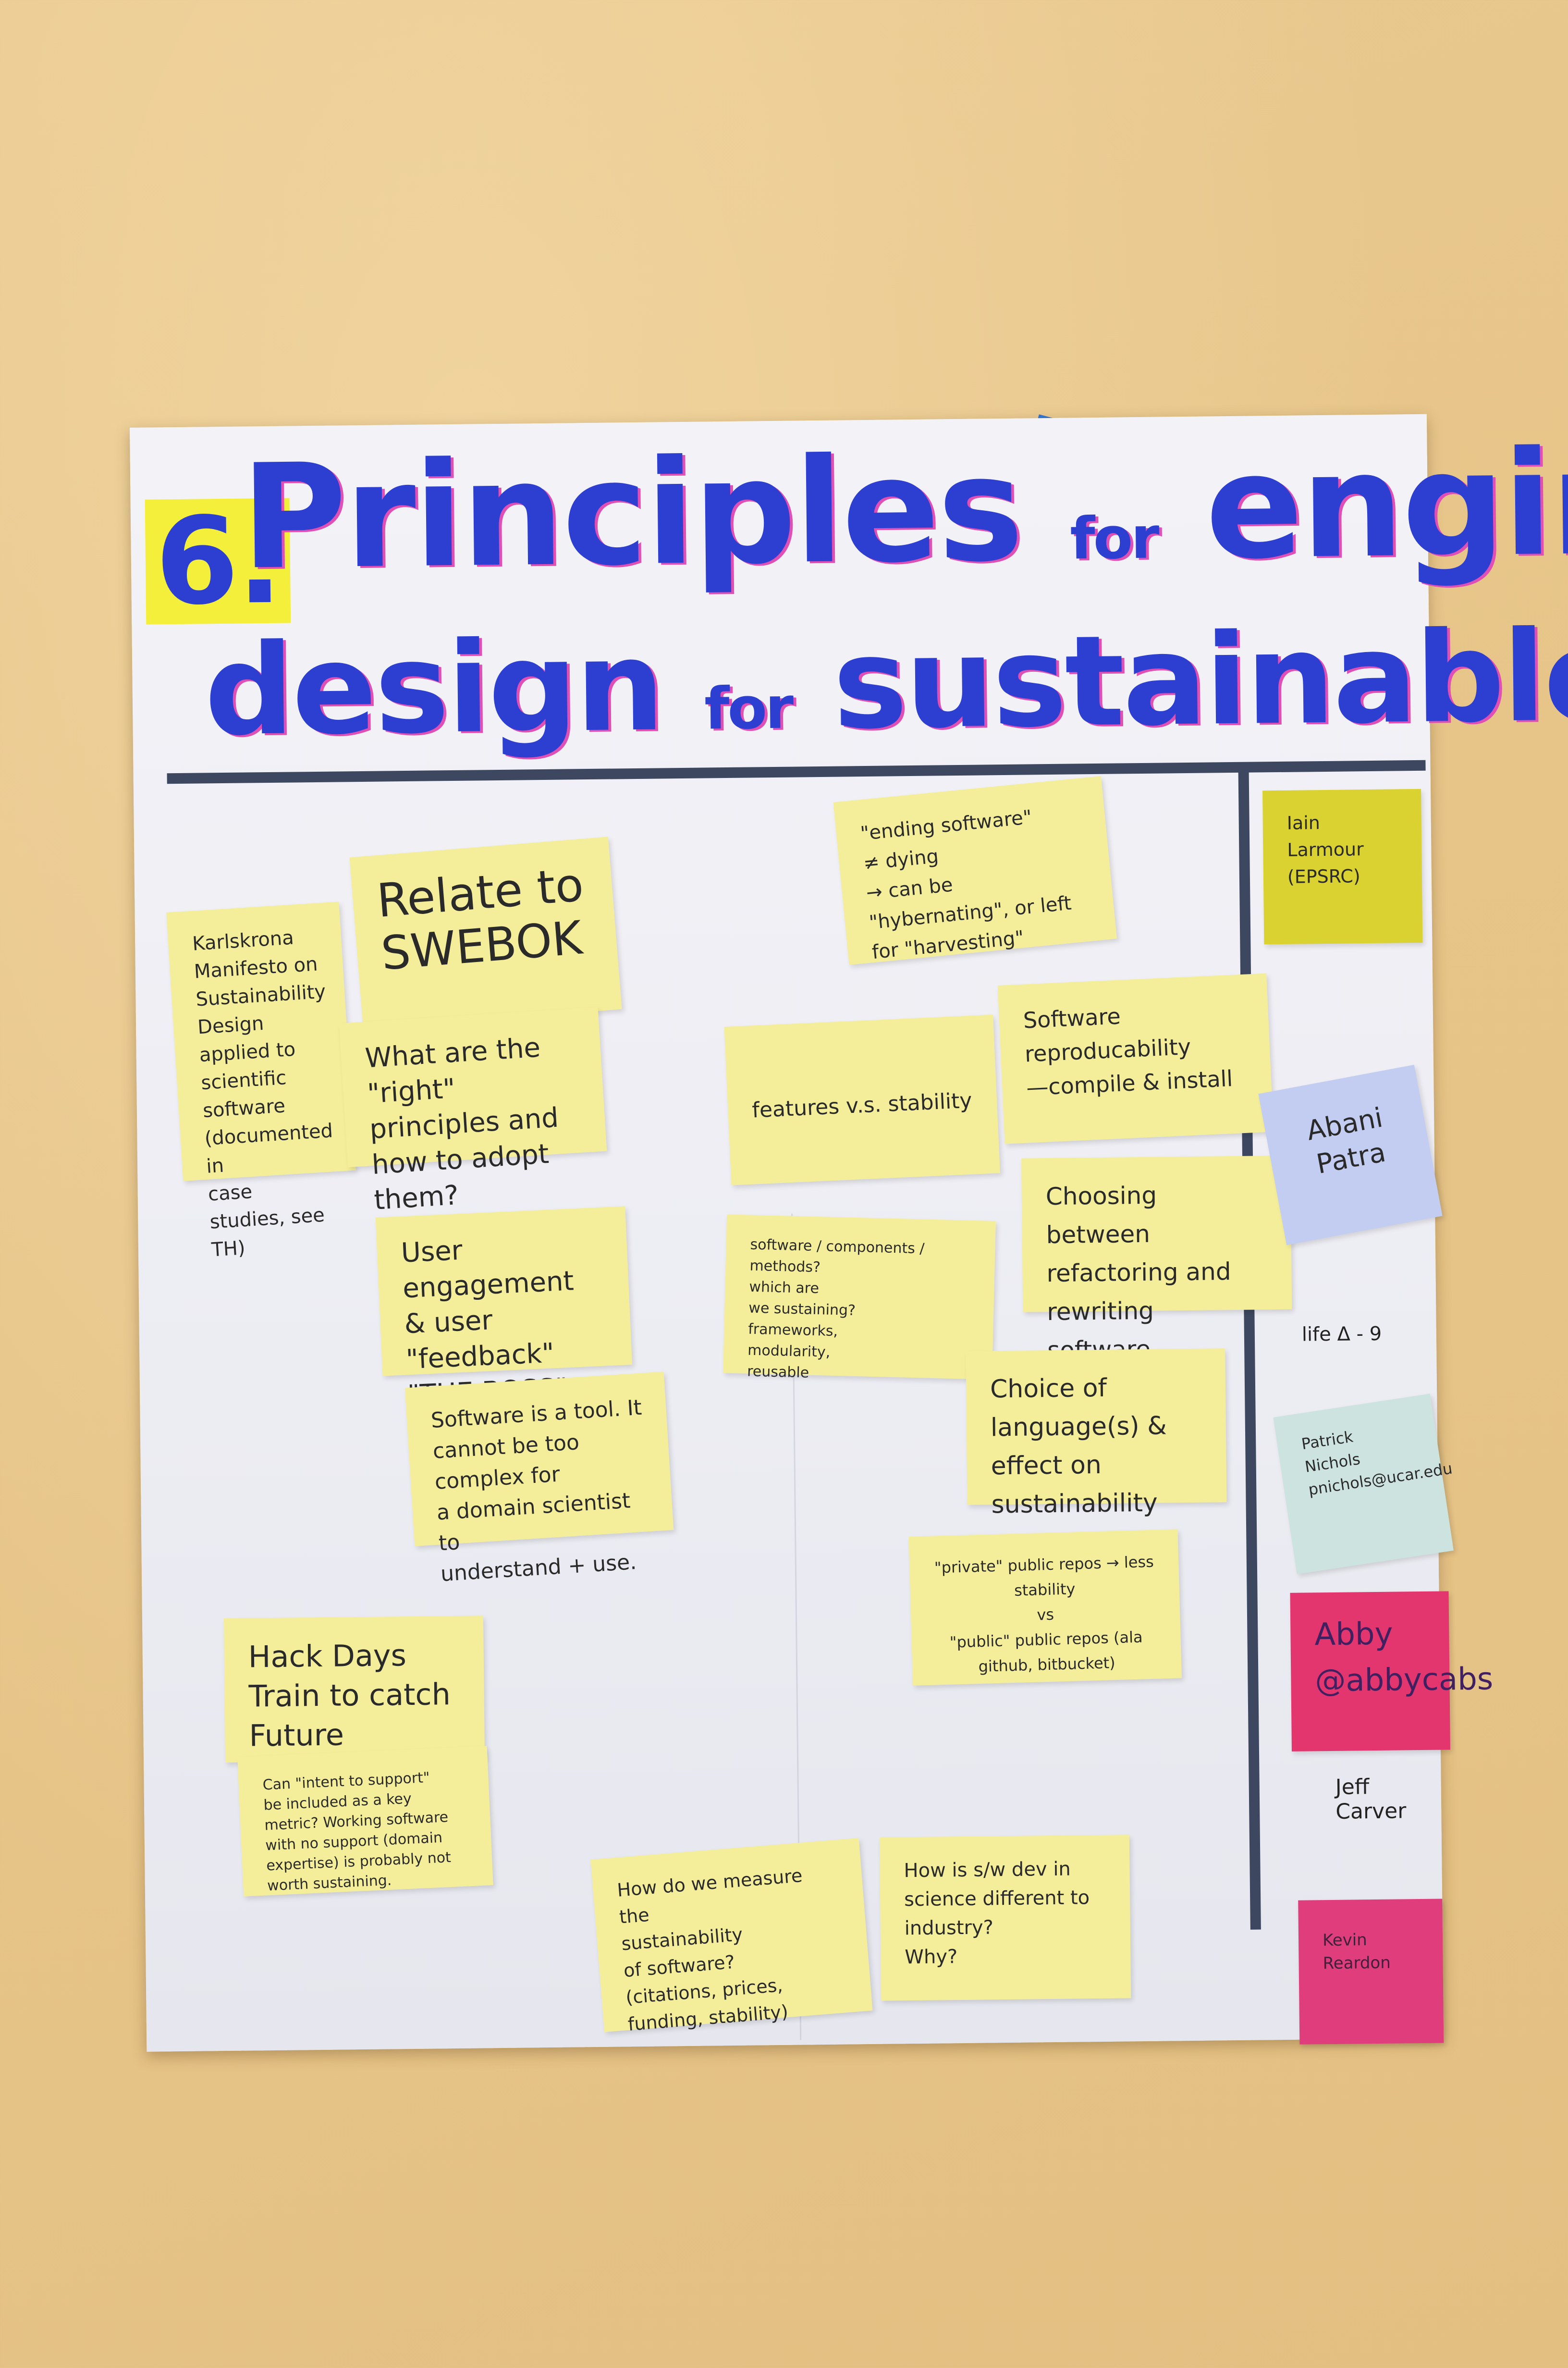 The width and height of the screenshot is (1568, 2368). Describe the element at coordinates (486, 933) in the screenshot. I see `note-swebok: Relate to SWEBOK` at that location.